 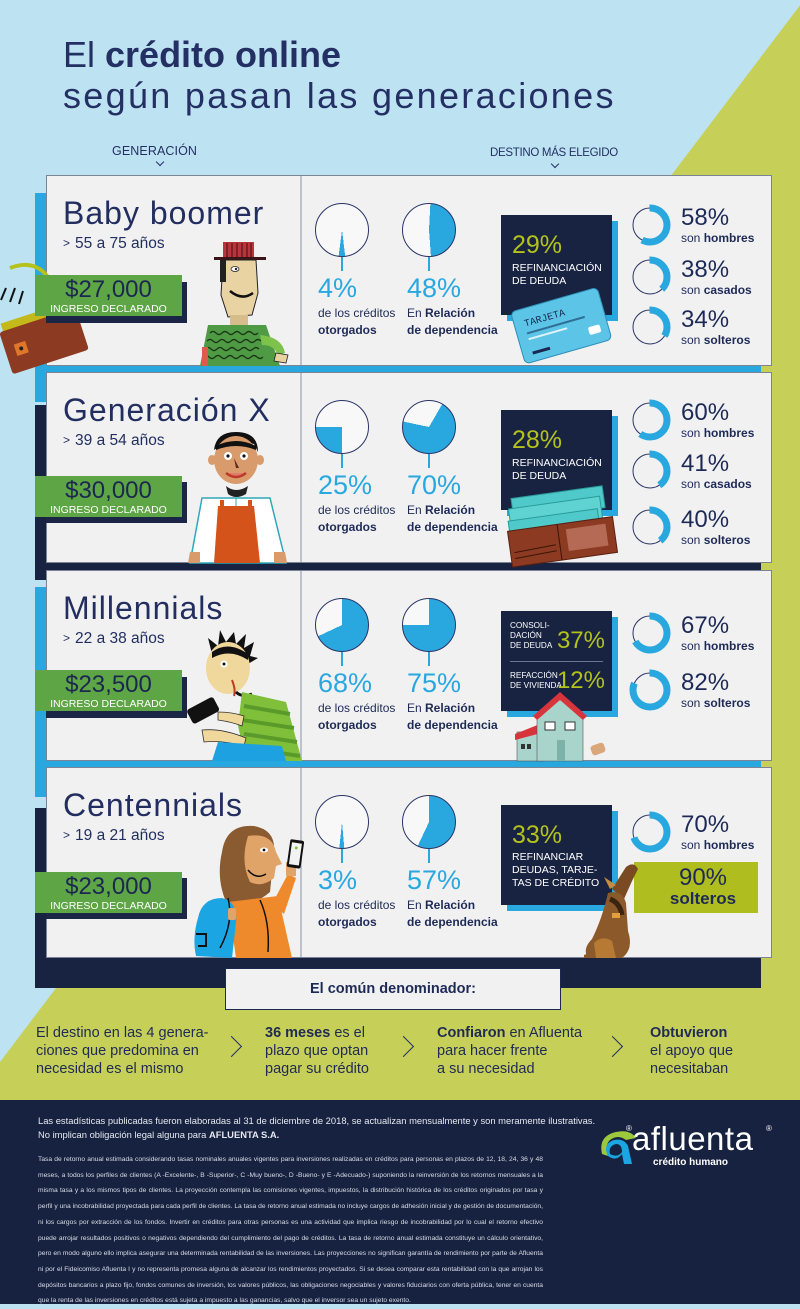 I want to click on destination-label: CONSOLI- DACIÓN DE DEUDA, so click(x=531, y=635).